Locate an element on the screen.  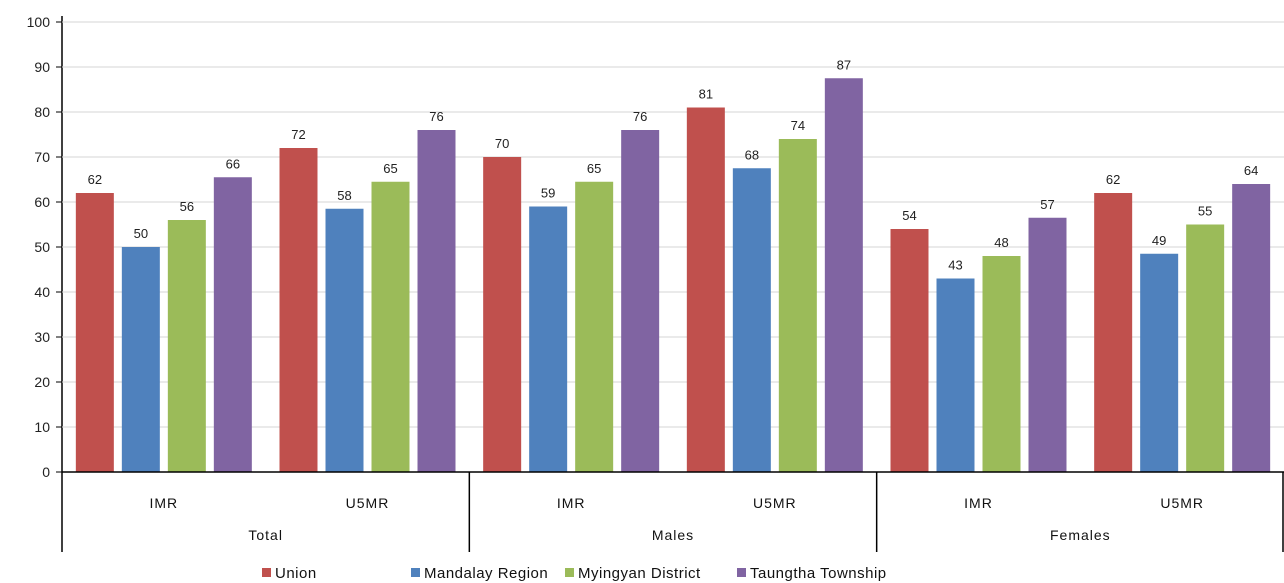
data-label: 81 is located at coordinates (706, 94).